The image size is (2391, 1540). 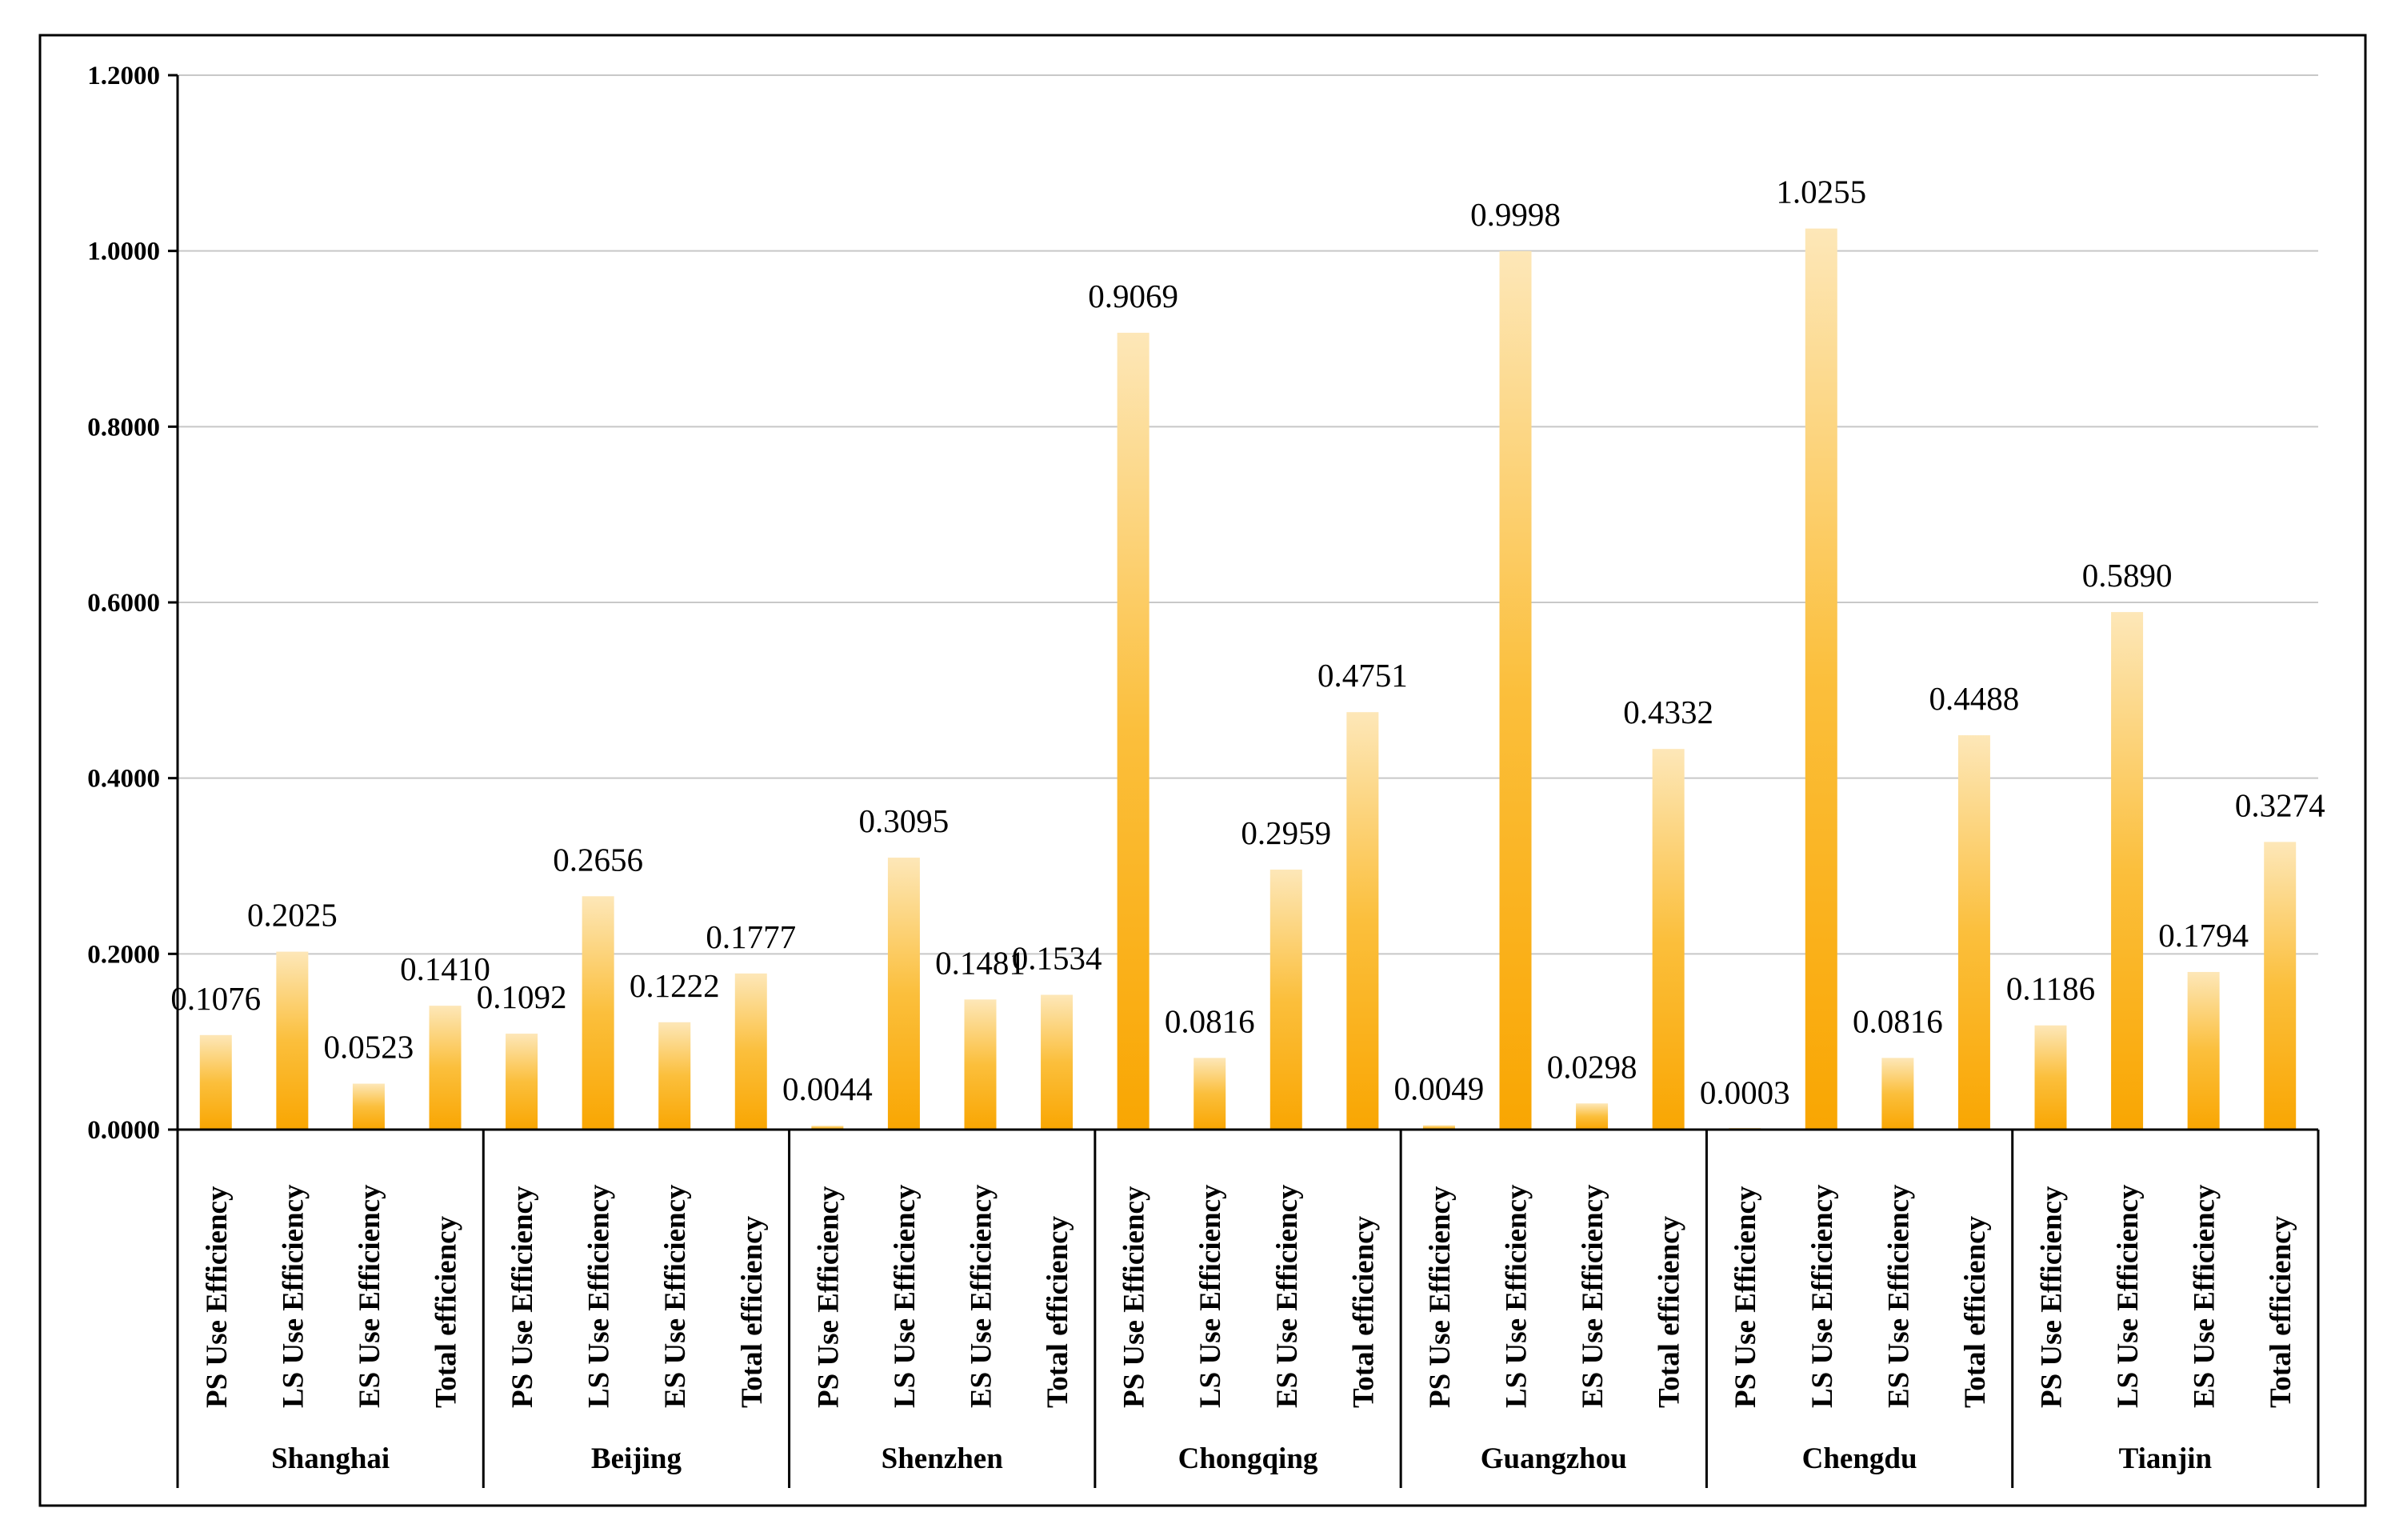 I want to click on y-tick-label: 1.0000, so click(x=123, y=252).